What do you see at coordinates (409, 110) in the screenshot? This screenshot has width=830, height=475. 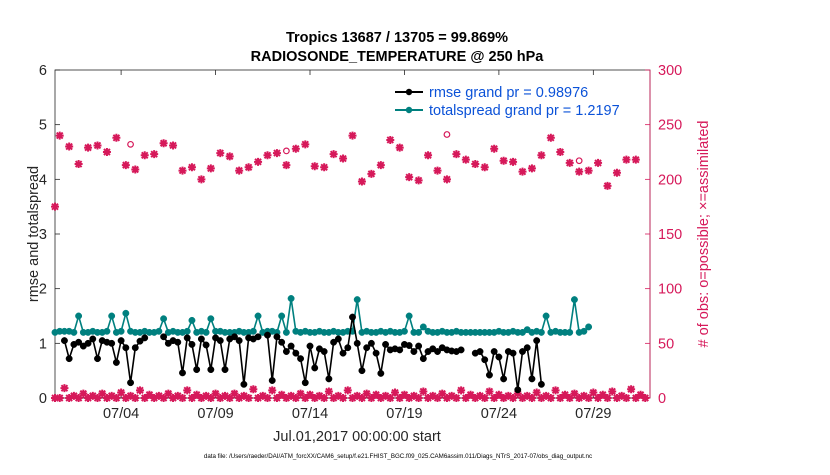 I see `legend-totalspread-marker` at bounding box center [409, 110].